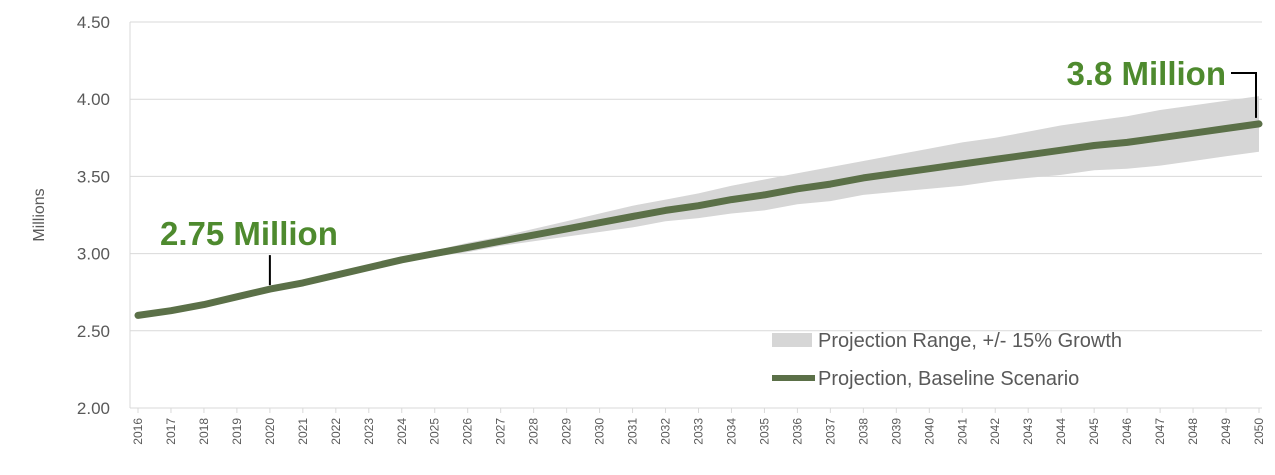 The width and height of the screenshot is (1275, 475). I want to click on callout-label: 2.75 Million, so click(249, 233).